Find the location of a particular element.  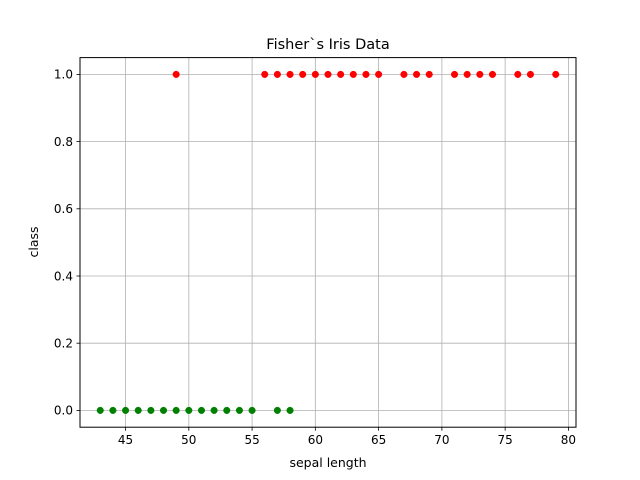

x-tick-label: 50 is located at coordinates (188, 440).